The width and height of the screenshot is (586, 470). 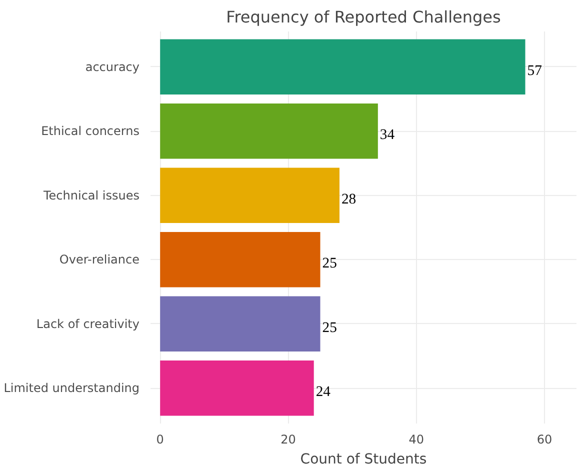 What do you see at coordinates (534, 70) in the screenshot?
I see `data-label: 57` at bounding box center [534, 70].